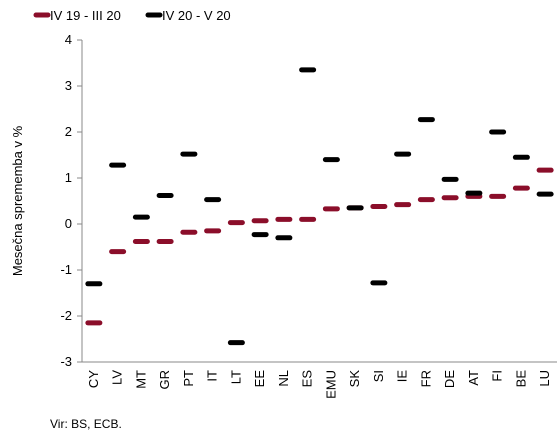 This screenshot has height=437, width=557. What do you see at coordinates (66, 269) in the screenshot?
I see `y-tick-label: -1` at bounding box center [66, 269].